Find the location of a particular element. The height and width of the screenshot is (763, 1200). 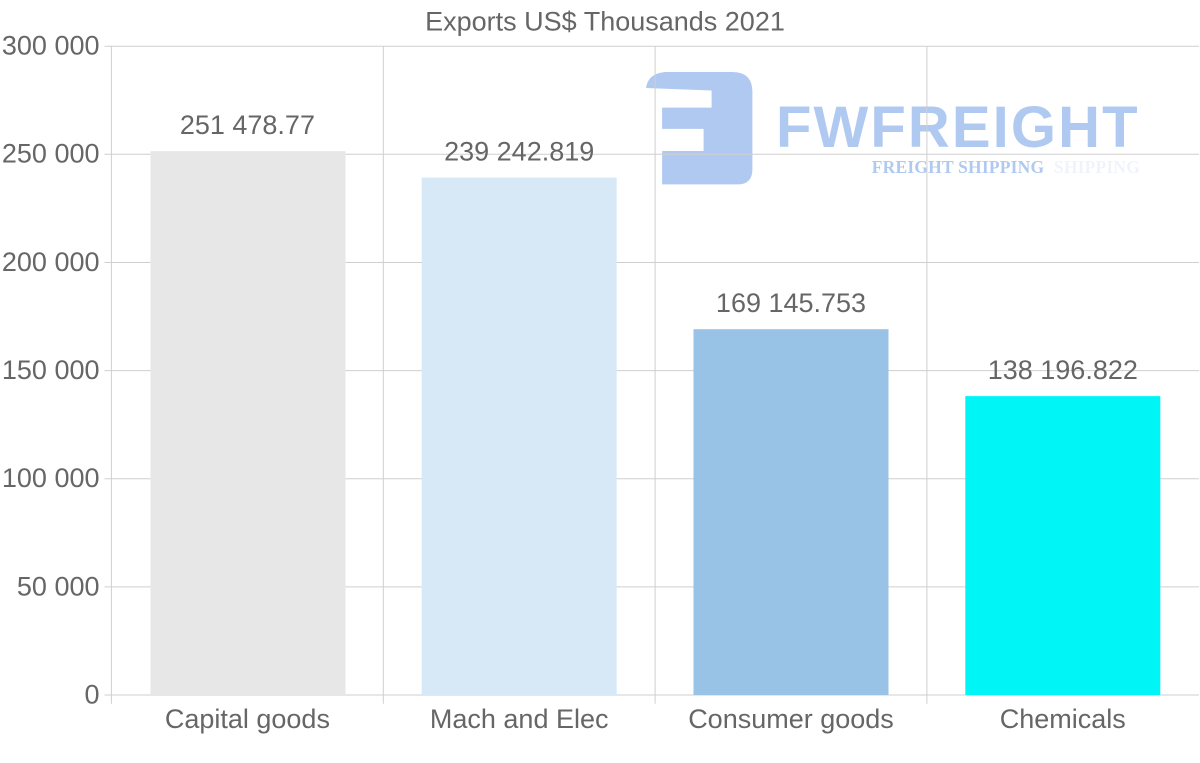

svg-text: Consumer goods is located at coordinates (791, 719).